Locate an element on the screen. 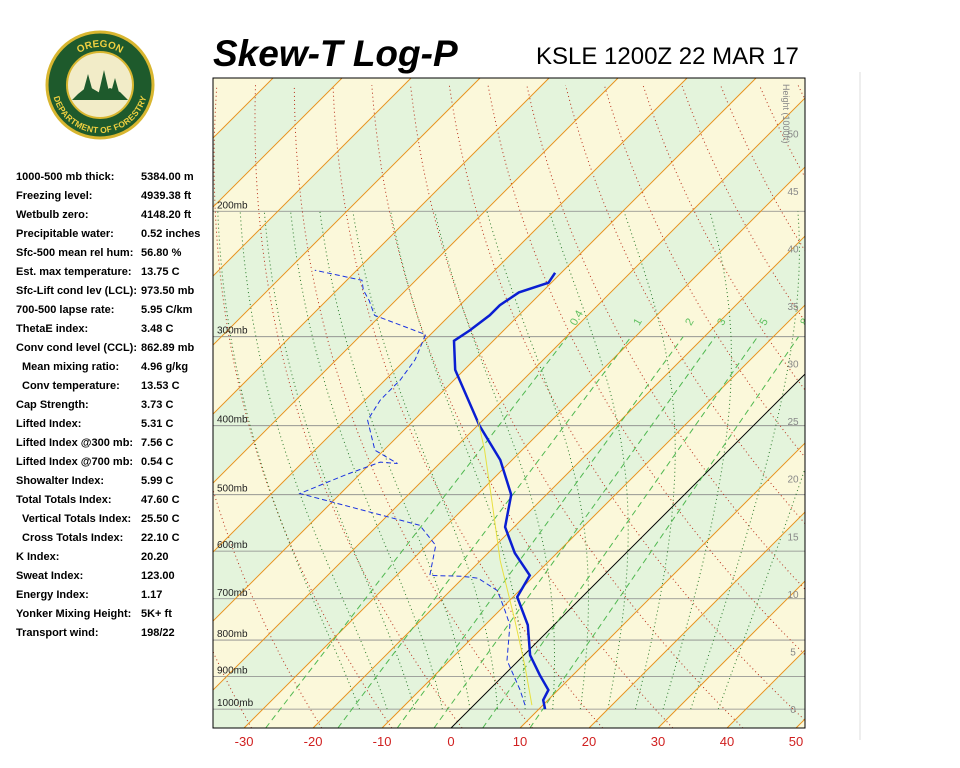 The height and width of the screenshot is (768, 960). index-label: Cap Strength: is located at coordinates (52, 405).